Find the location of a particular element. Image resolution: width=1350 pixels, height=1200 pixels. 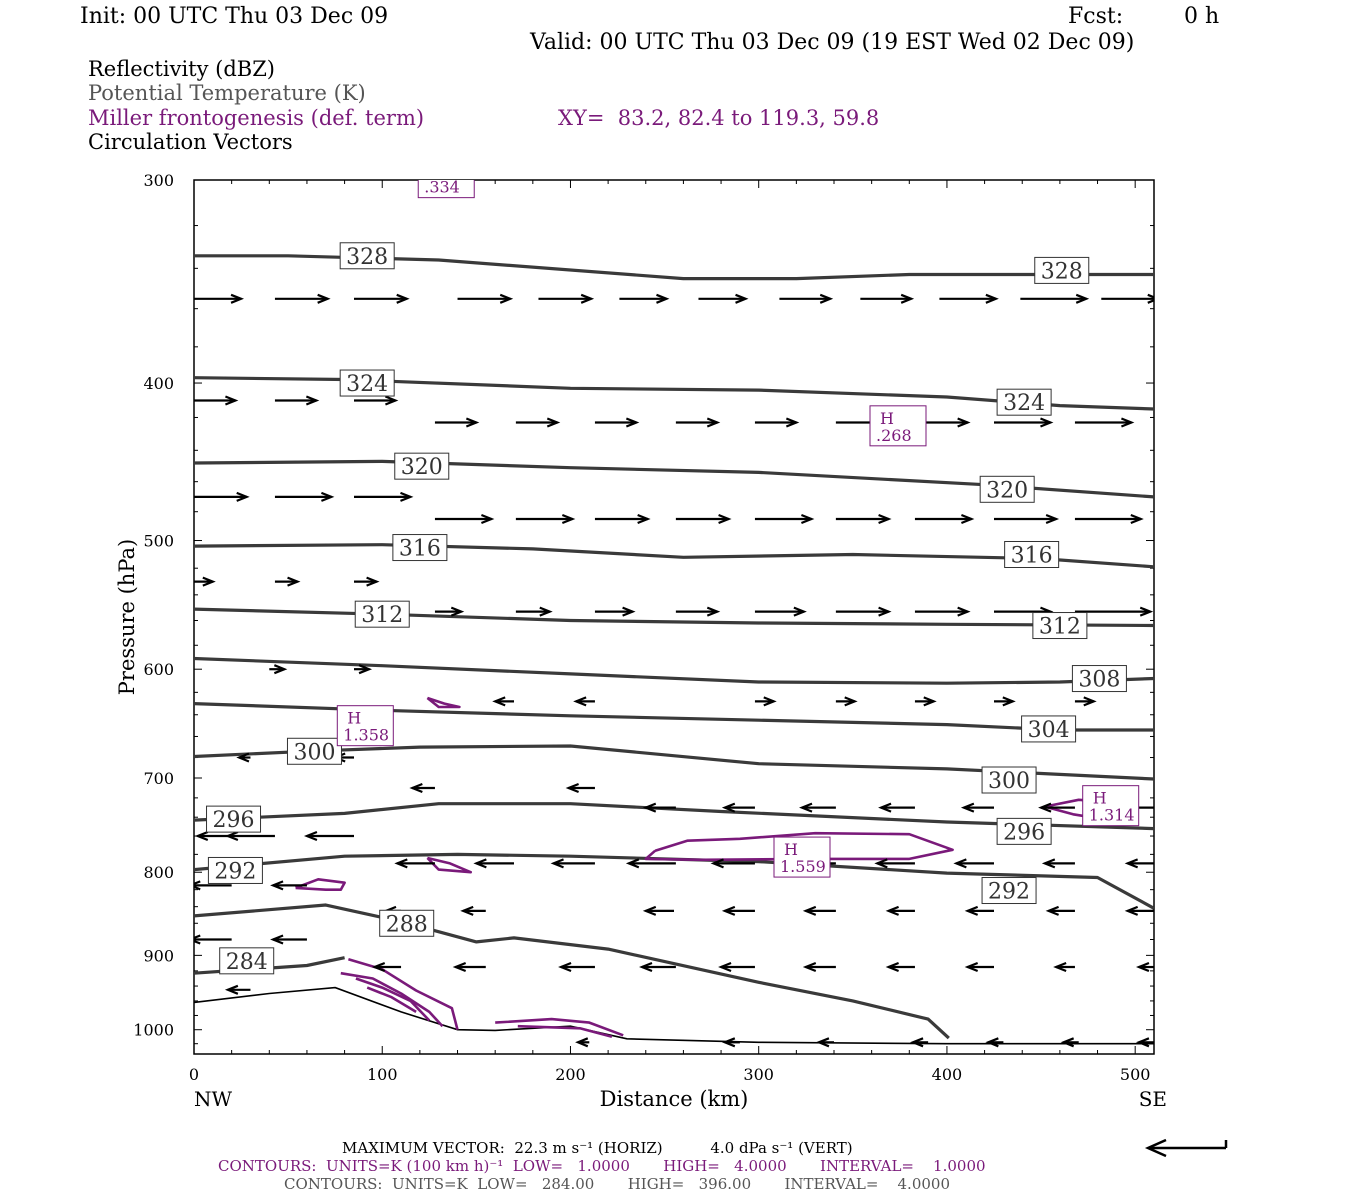

legend-theta: Potential Temperature (K) is located at coordinates (227, 93).